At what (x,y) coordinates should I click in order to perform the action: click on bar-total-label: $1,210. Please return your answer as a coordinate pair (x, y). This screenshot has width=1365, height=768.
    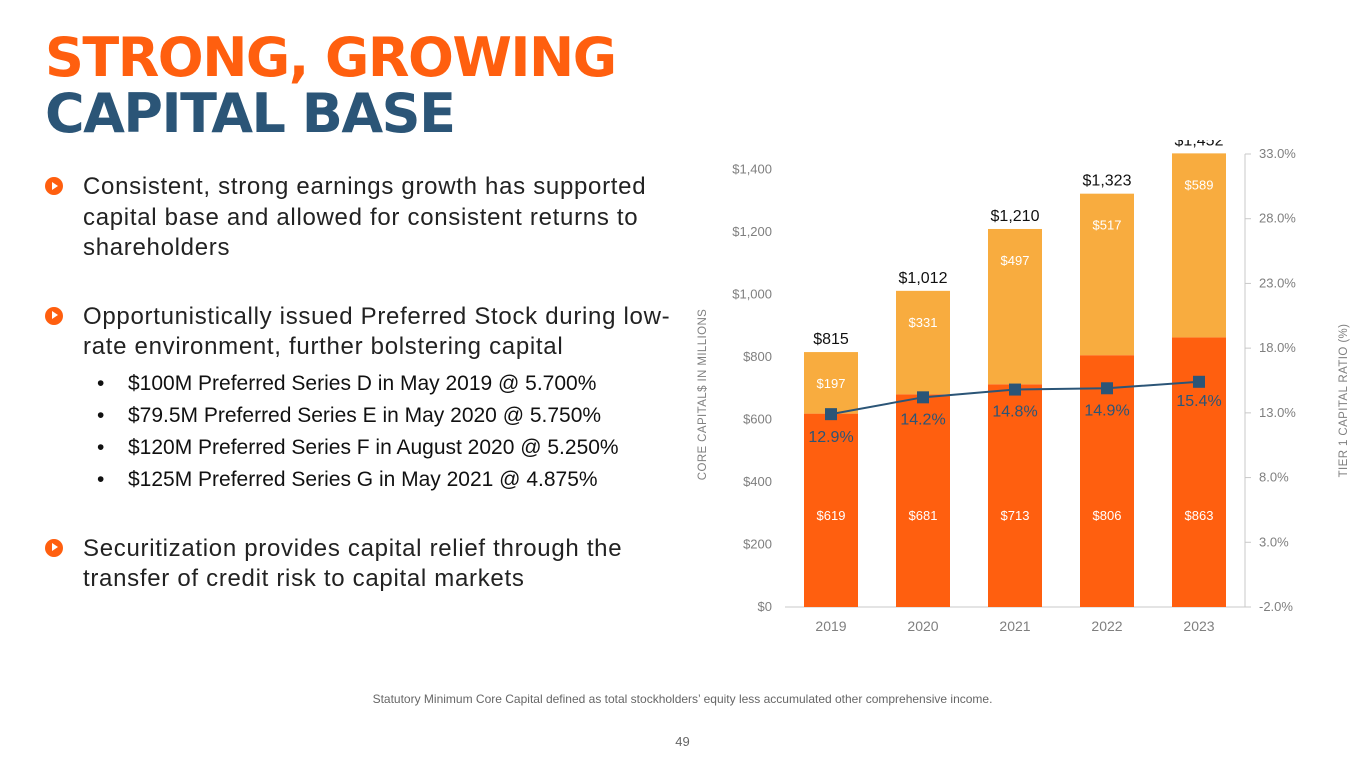
    Looking at the image, I should click on (1015, 216).